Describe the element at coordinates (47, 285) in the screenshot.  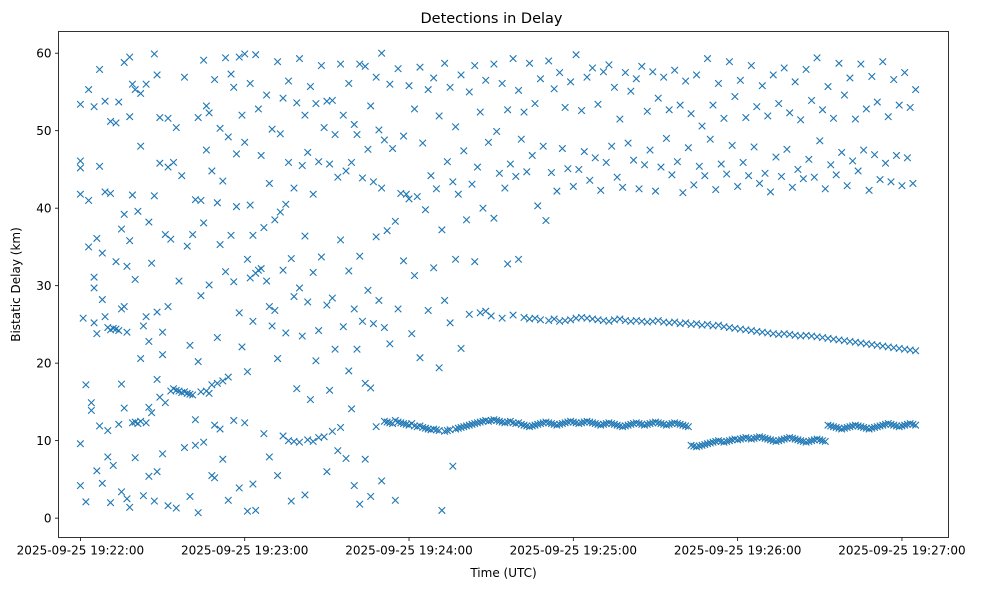
I see `y-axis: 0 10 20 30 40 50 60` at that location.